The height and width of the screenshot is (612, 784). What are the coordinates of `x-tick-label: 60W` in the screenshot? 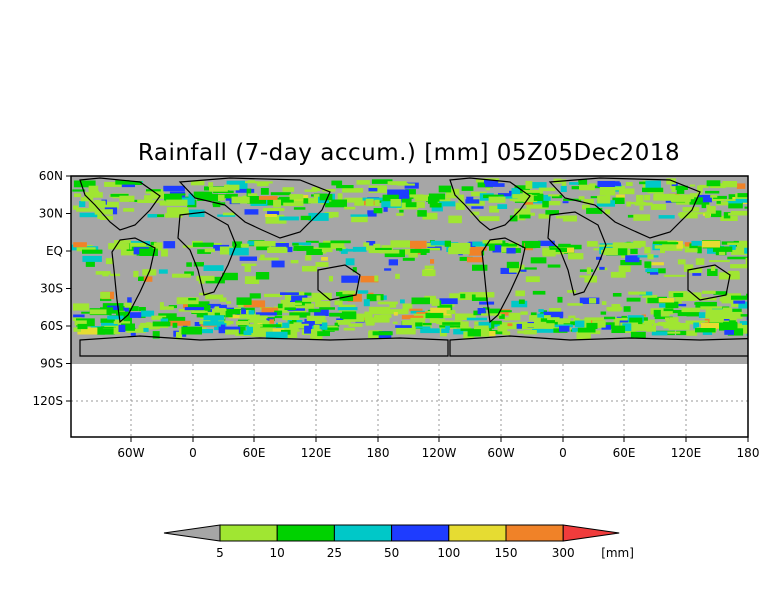 It's located at (500, 453).